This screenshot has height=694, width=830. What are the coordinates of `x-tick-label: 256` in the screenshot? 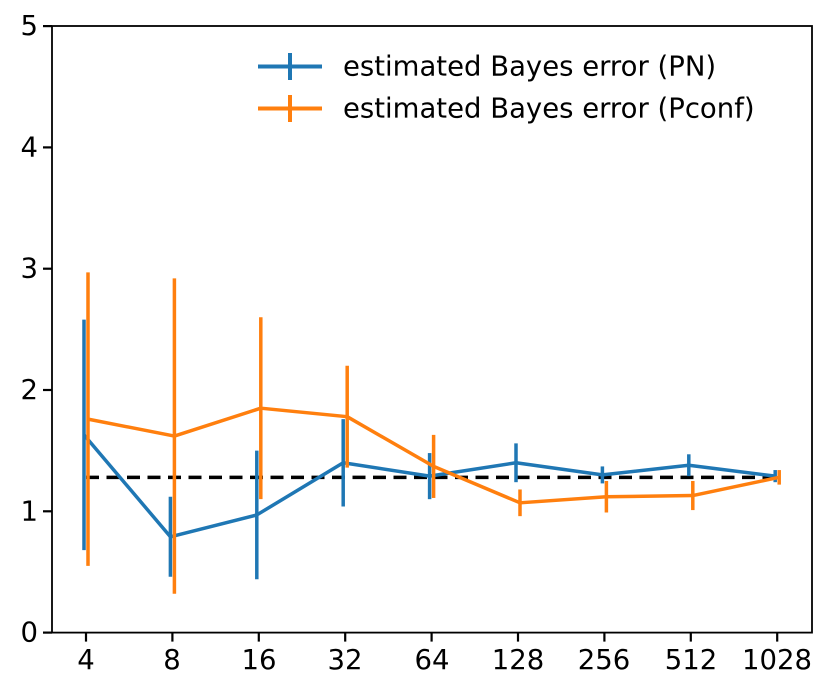 It's located at (604, 660).